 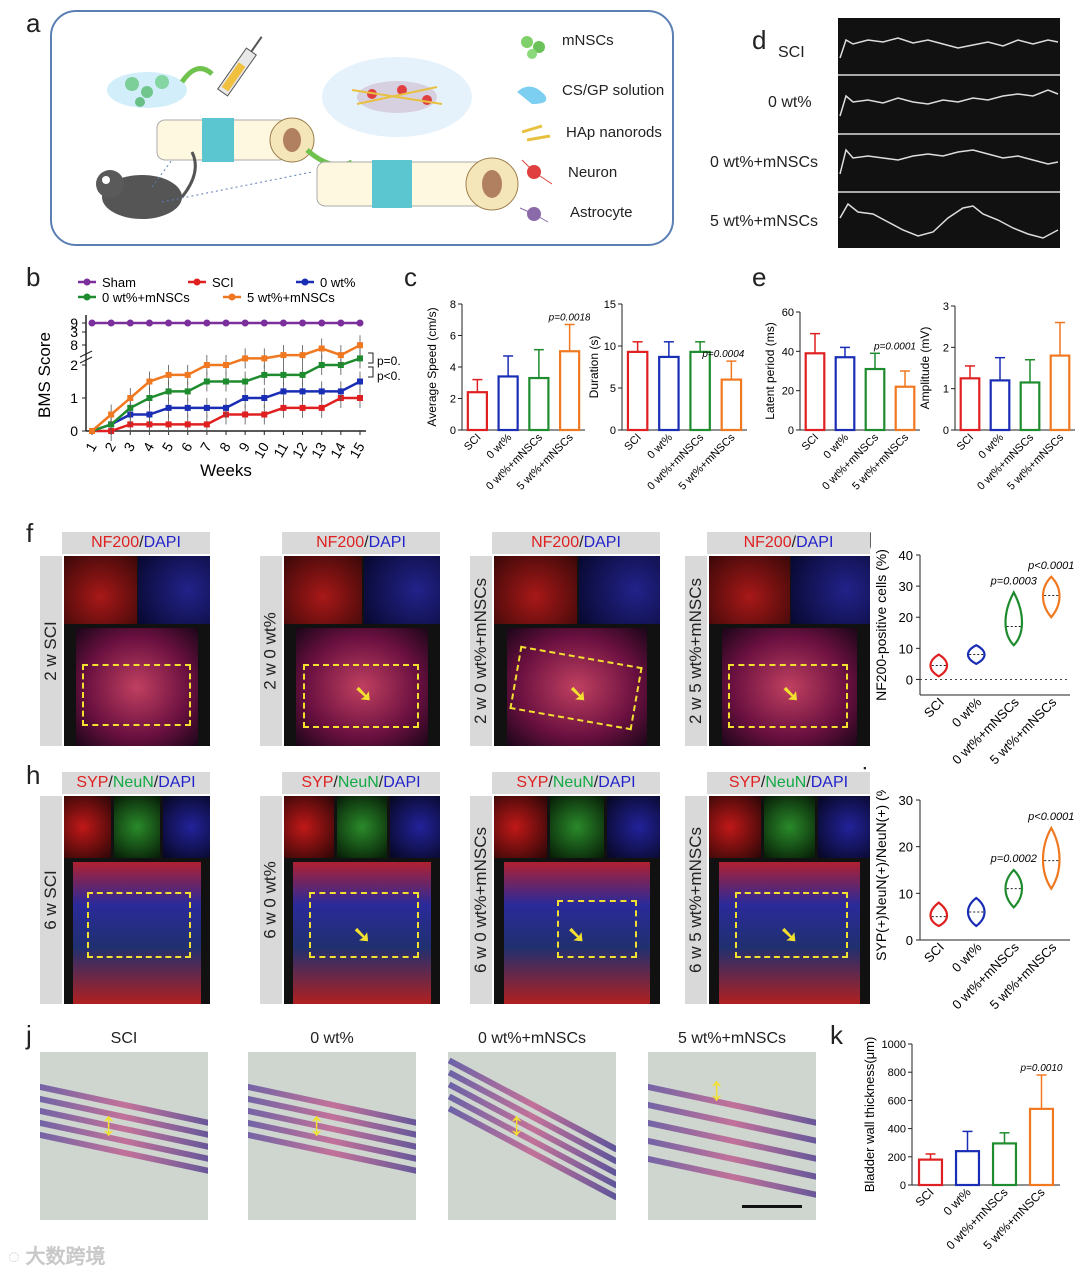 I want to click on micrograph-syp: ➘, so click(x=362, y=900).